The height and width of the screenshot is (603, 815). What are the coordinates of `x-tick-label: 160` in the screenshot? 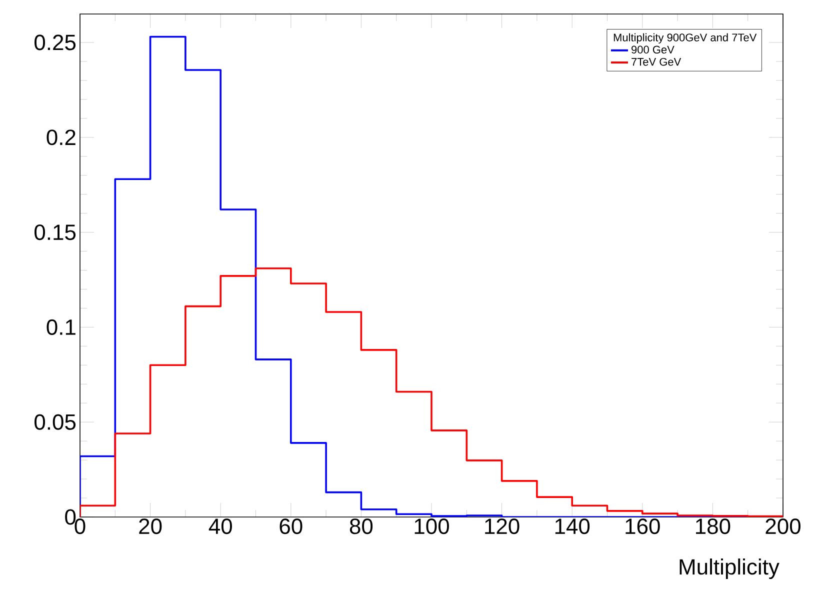 It's located at (643, 526).